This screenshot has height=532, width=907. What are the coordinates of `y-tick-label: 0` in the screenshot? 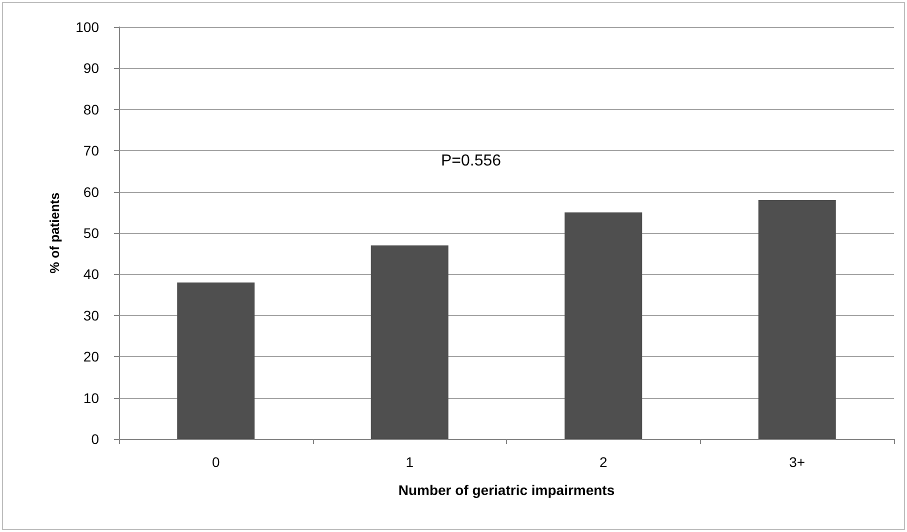 It's located at (95, 439).